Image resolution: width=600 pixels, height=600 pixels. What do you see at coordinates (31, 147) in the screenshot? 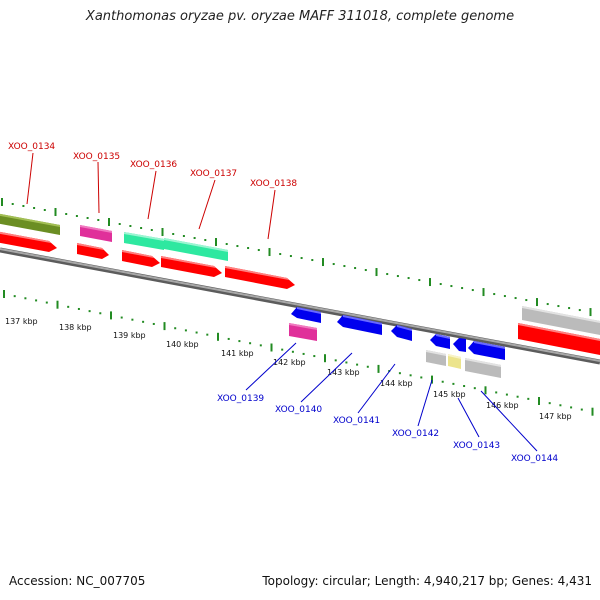
I see `gene-label-xoo-0134: XOO_0134` at bounding box center [31, 147].